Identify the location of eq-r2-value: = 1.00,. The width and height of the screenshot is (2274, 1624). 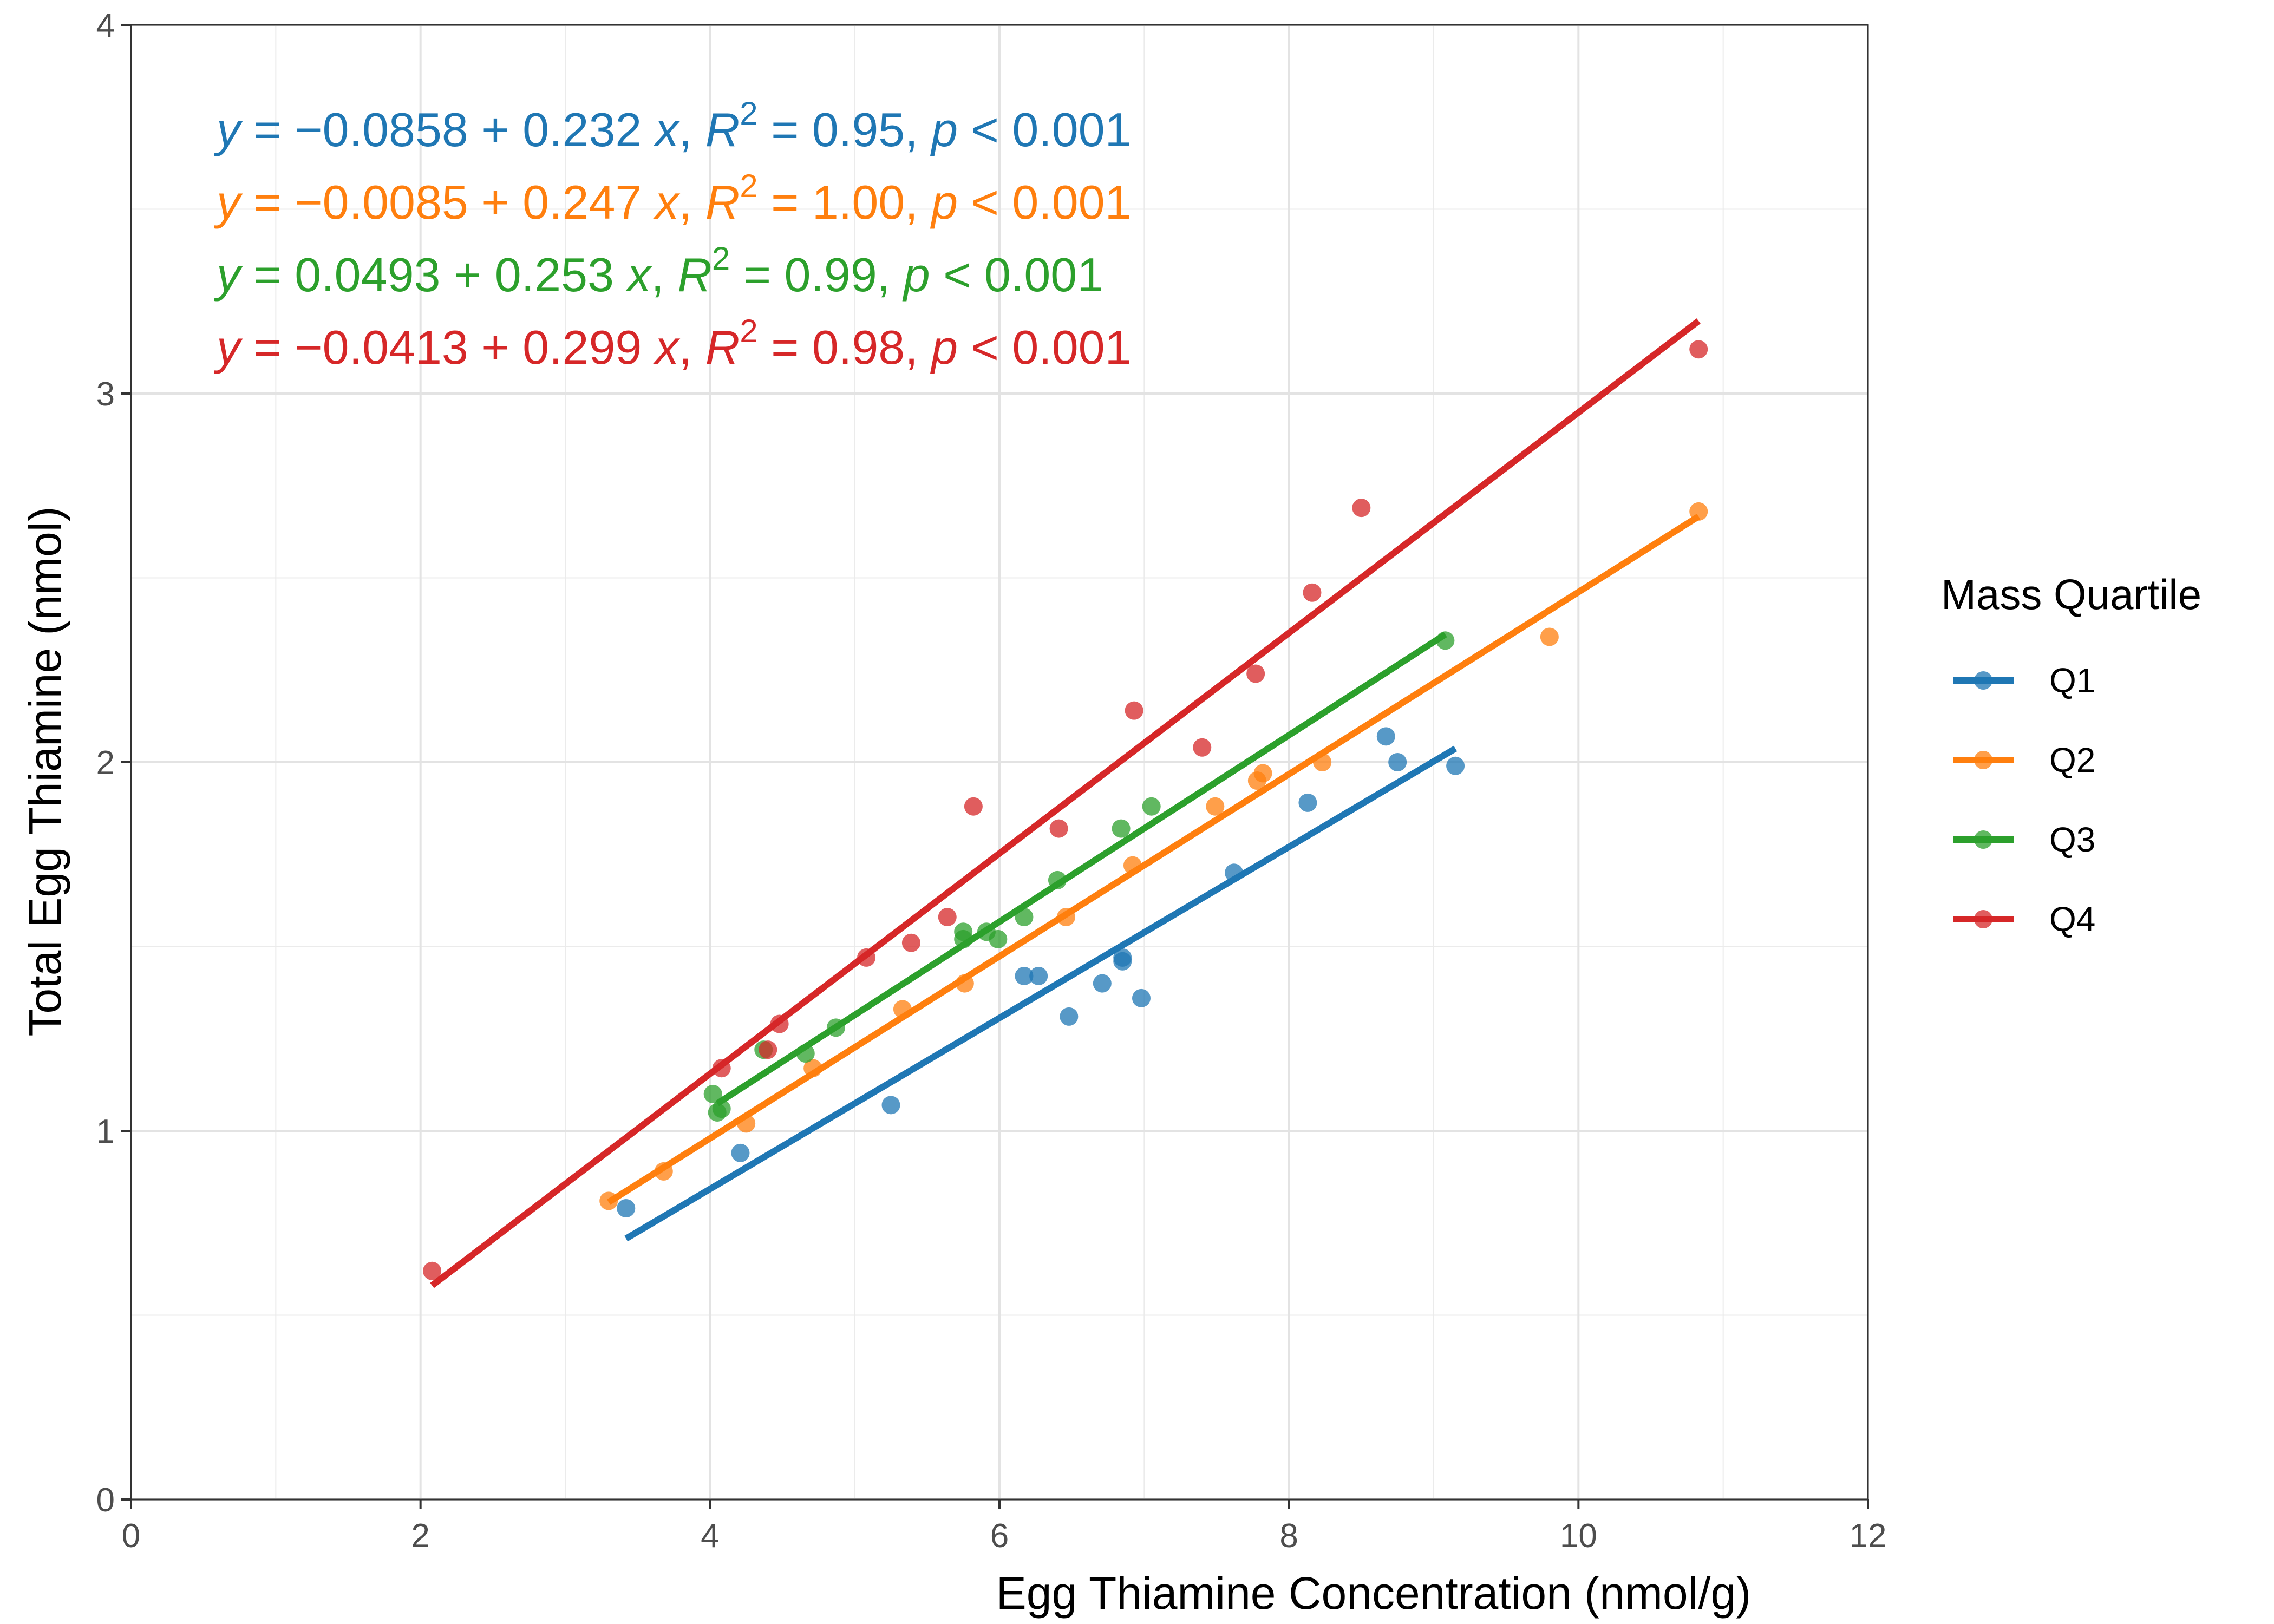
(844, 202).